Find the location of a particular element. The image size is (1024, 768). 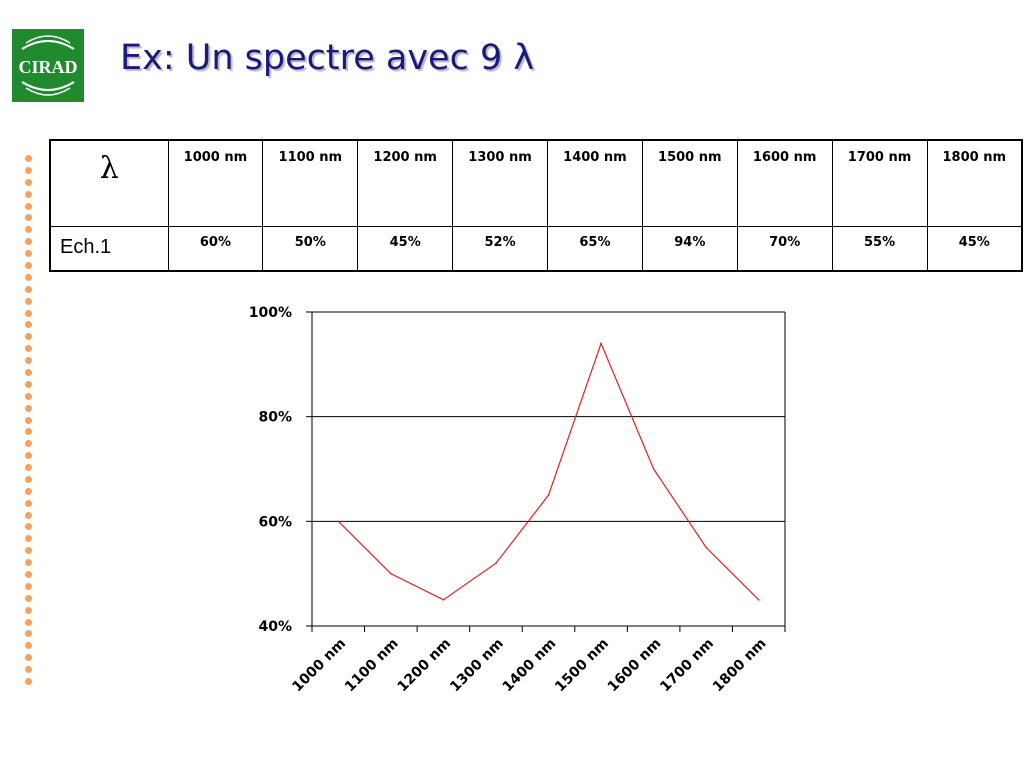

header-cell: 1700 nm is located at coordinates (879, 183).